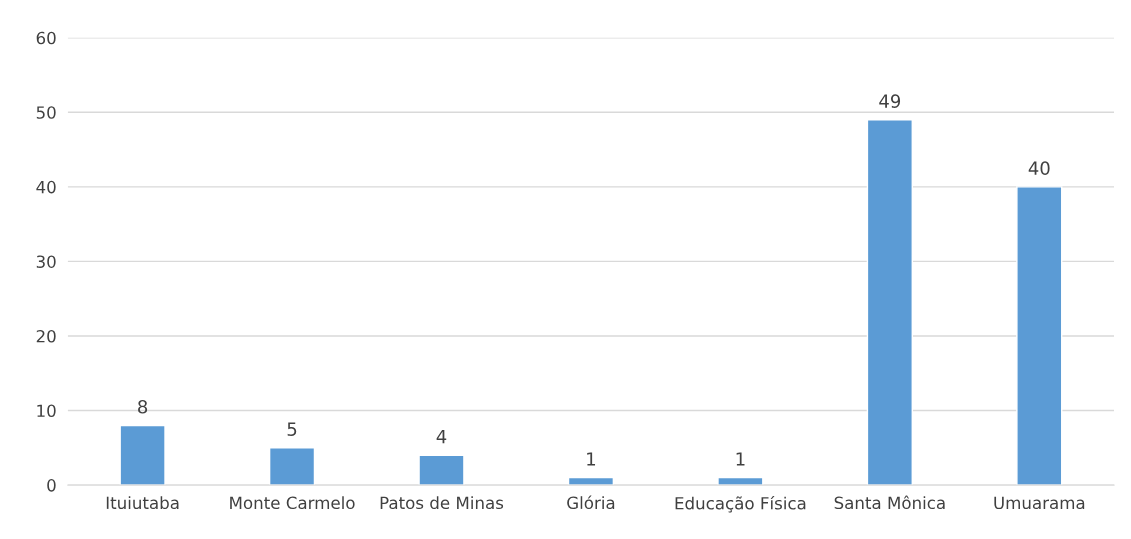 Image resolution: width=1131 pixels, height=539 pixels. What do you see at coordinates (740, 504) in the screenshot?
I see `x-tick-label: Educação Física` at bounding box center [740, 504].